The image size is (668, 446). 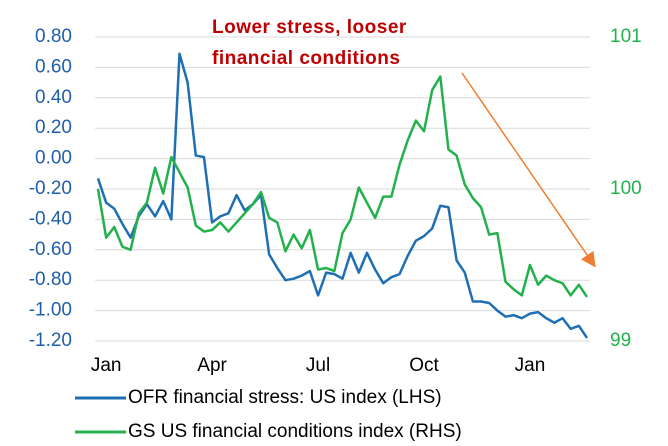 What do you see at coordinates (212, 365) in the screenshot?
I see `x-tick-label: Apr` at bounding box center [212, 365].